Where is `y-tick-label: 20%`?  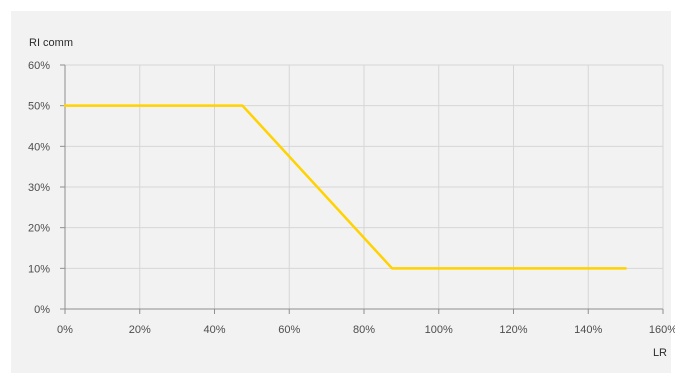
y-tick-label: 20% is located at coordinates (39, 229).